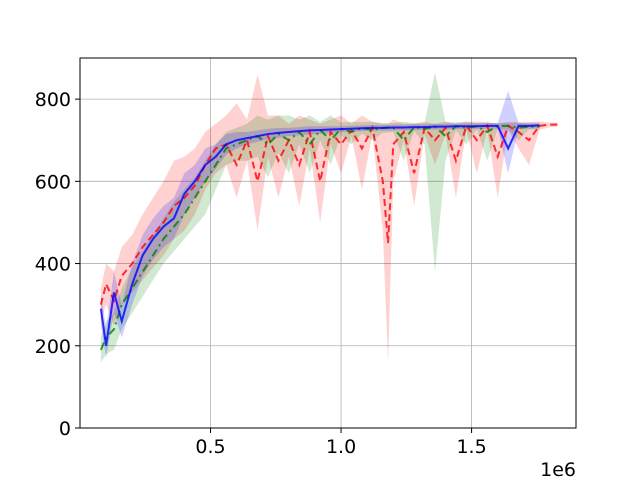 The height and width of the screenshot is (480, 640). What do you see at coordinates (341, 447) in the screenshot?
I see `x-tick-label: 1.0` at bounding box center [341, 447].